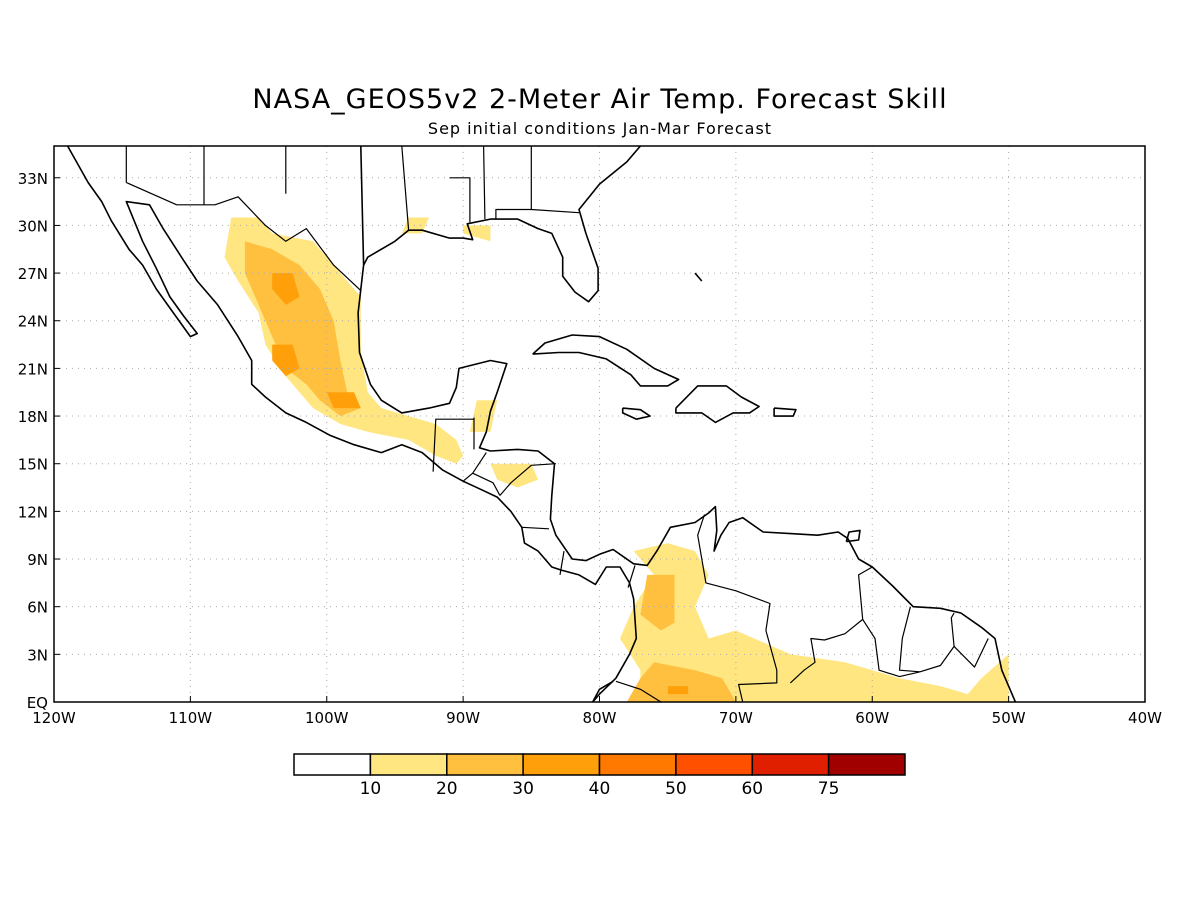 Image resolution: width=1200 pixels, height=900 pixels. What do you see at coordinates (33, 274) in the screenshot?
I see `y-tick-label: 27N` at bounding box center [33, 274].